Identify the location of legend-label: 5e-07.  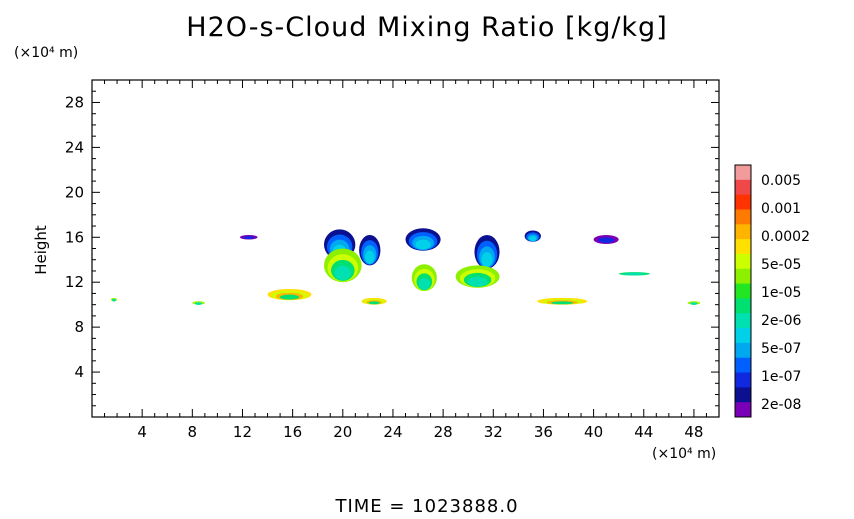
(781, 349).